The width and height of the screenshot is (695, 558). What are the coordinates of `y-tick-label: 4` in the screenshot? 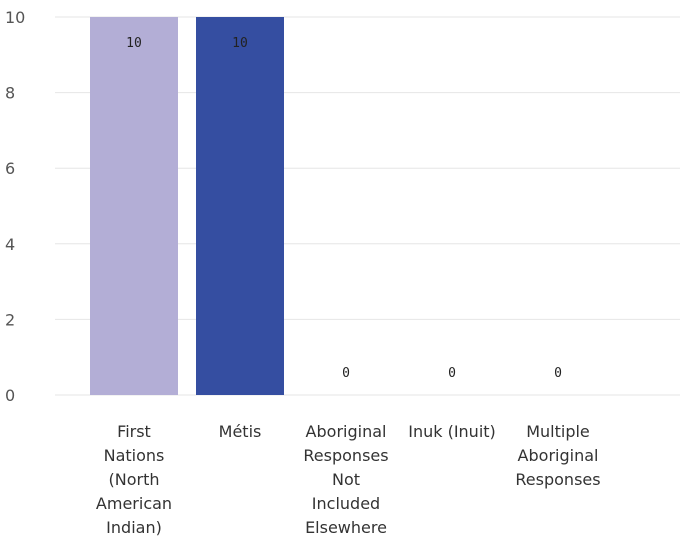 It's located at (10, 244).